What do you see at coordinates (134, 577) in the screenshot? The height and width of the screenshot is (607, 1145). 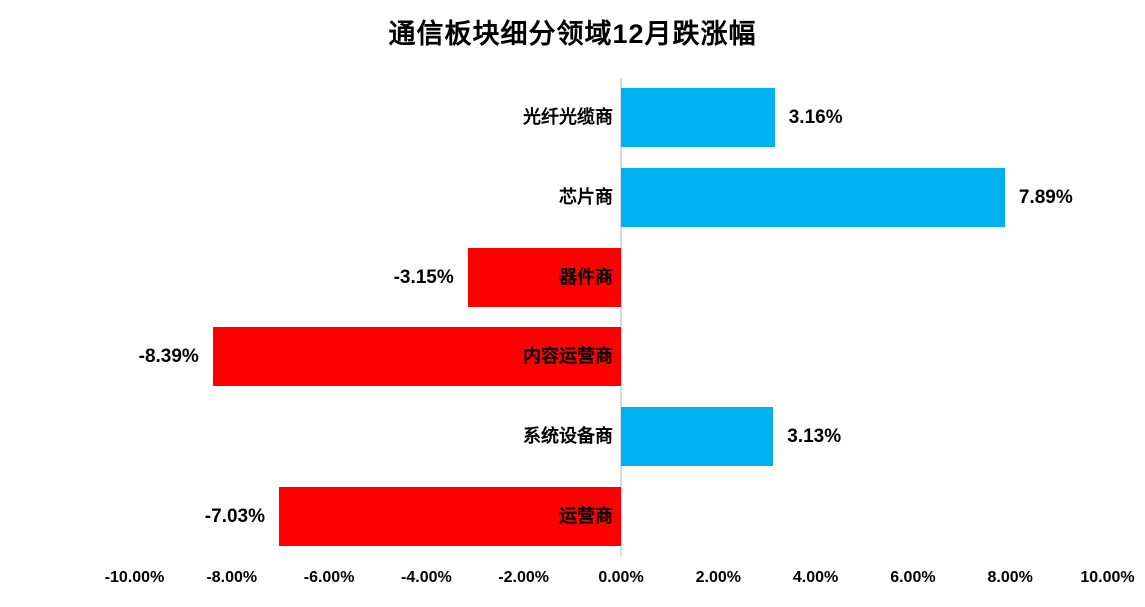 I see `x-tick-label: -10.00%` at bounding box center [134, 577].